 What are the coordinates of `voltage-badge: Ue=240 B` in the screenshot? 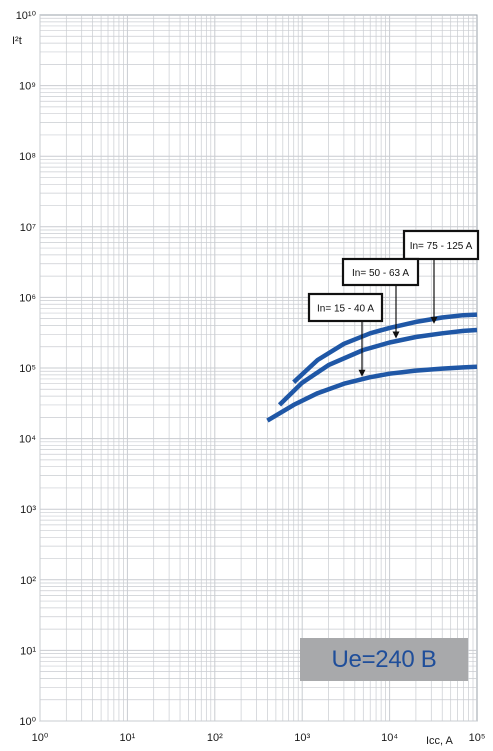 It's located at (384, 659).